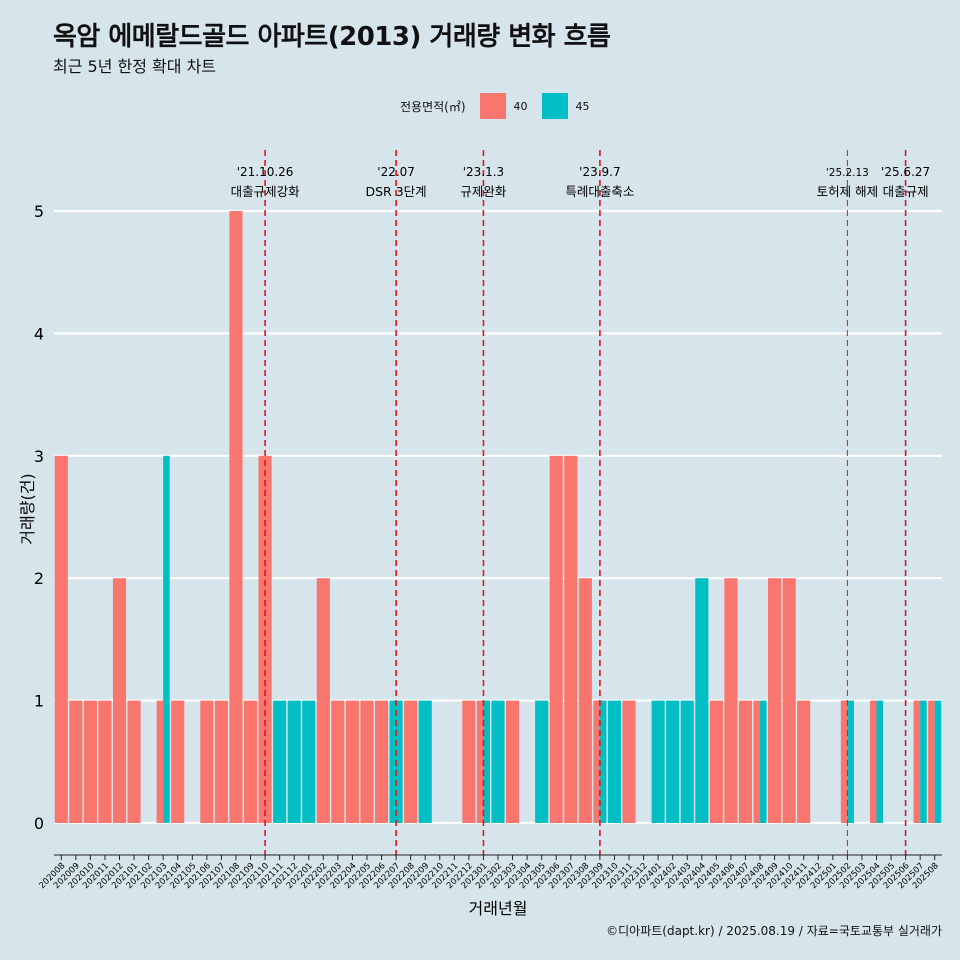  Describe the element at coordinates (582, 106) in the screenshot. I see `legend-label-45: 45` at that location.